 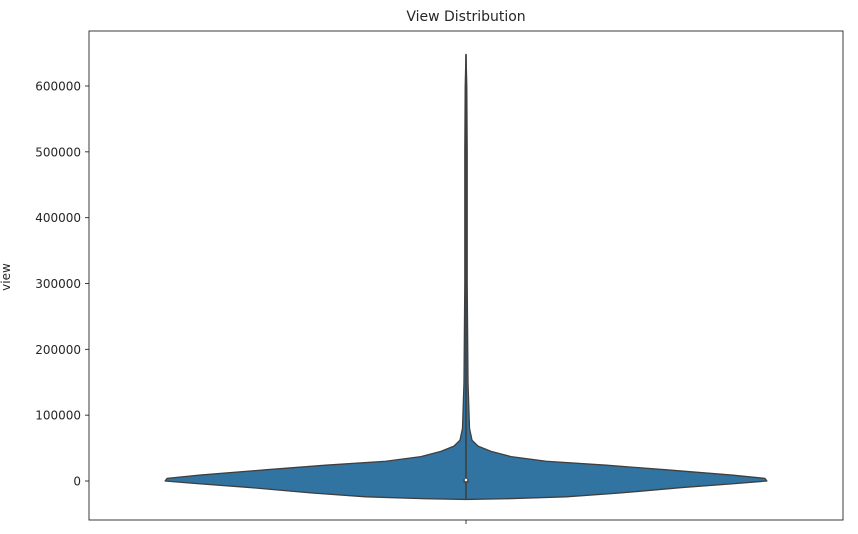 I want to click on y-tick-label: 200000, so click(x=58, y=350).